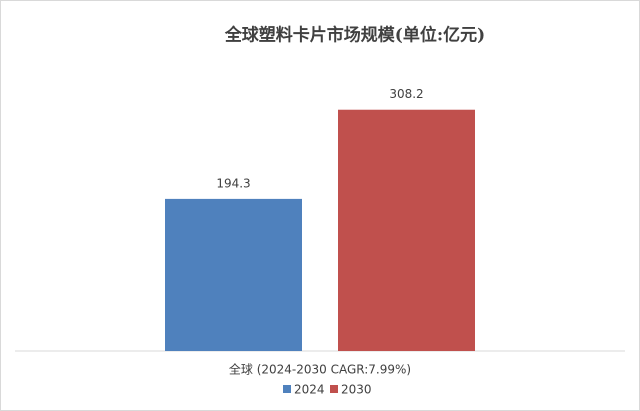  I want to click on legend-label: 2024, so click(309, 390).